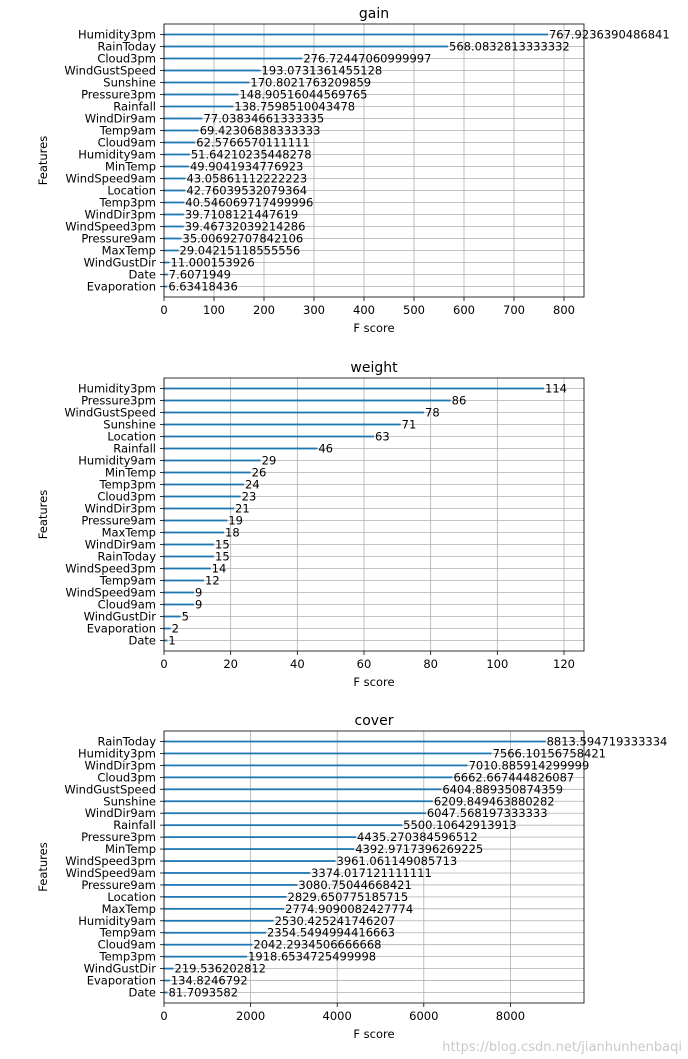  What do you see at coordinates (121, 509) in the screenshot?
I see `y-tick-label: WindDir3pm` at bounding box center [121, 509].